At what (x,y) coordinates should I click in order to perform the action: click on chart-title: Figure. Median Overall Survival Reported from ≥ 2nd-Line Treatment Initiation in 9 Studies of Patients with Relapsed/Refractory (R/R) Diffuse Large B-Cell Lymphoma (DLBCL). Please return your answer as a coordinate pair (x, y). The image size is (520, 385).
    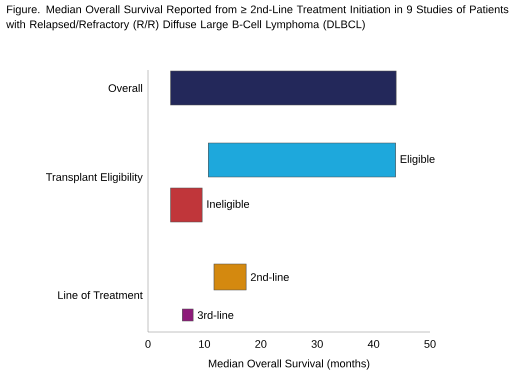
    Looking at the image, I should click on (257, 17).